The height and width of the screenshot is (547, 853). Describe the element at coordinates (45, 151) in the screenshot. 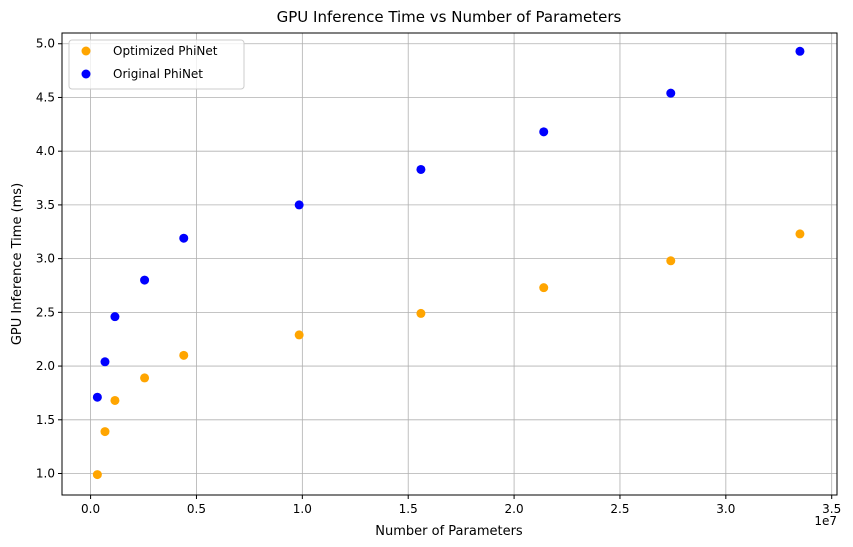

I see `y-tick-label: 4.0` at that location.